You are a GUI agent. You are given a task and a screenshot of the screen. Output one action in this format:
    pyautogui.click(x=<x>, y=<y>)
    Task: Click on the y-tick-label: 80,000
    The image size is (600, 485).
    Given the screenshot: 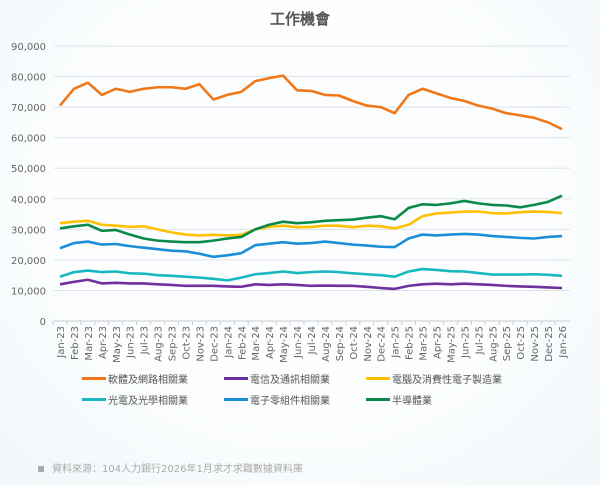 What is the action you would take?
    pyautogui.click(x=28, y=78)
    